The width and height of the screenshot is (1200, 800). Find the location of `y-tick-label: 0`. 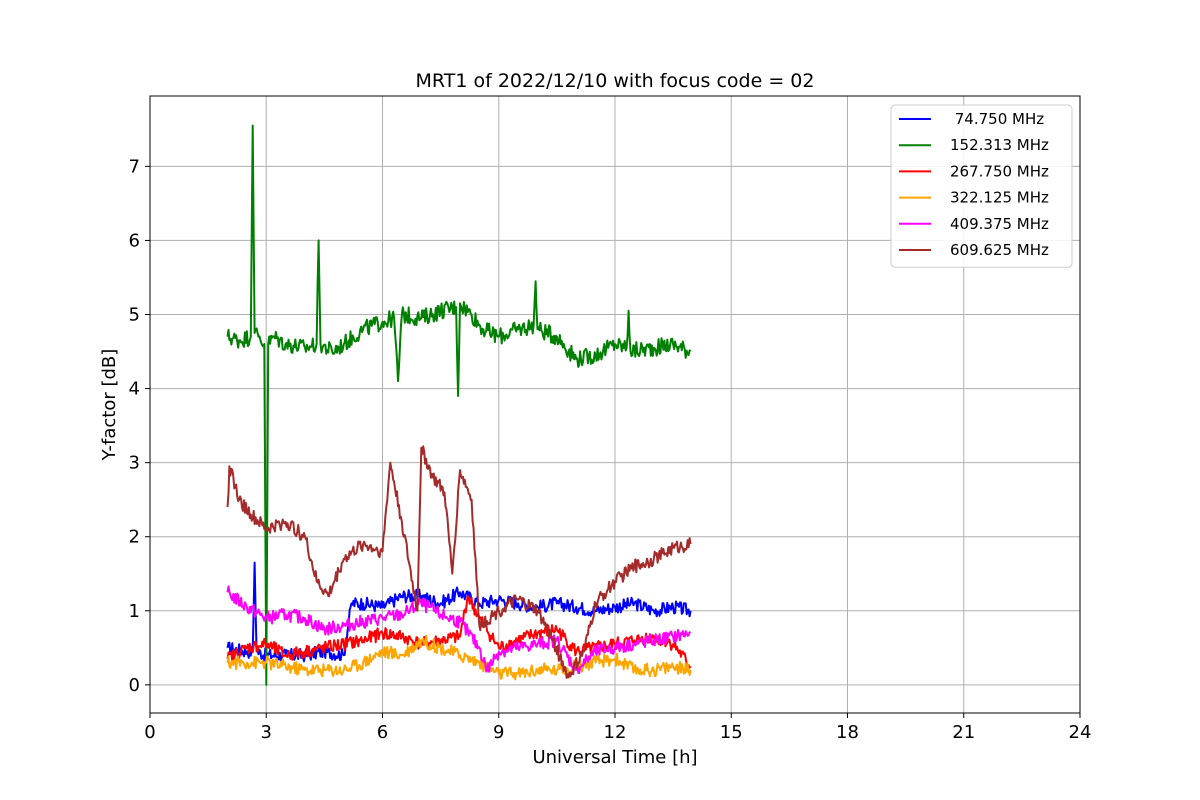

y-tick-label: 0 is located at coordinates (134, 685).